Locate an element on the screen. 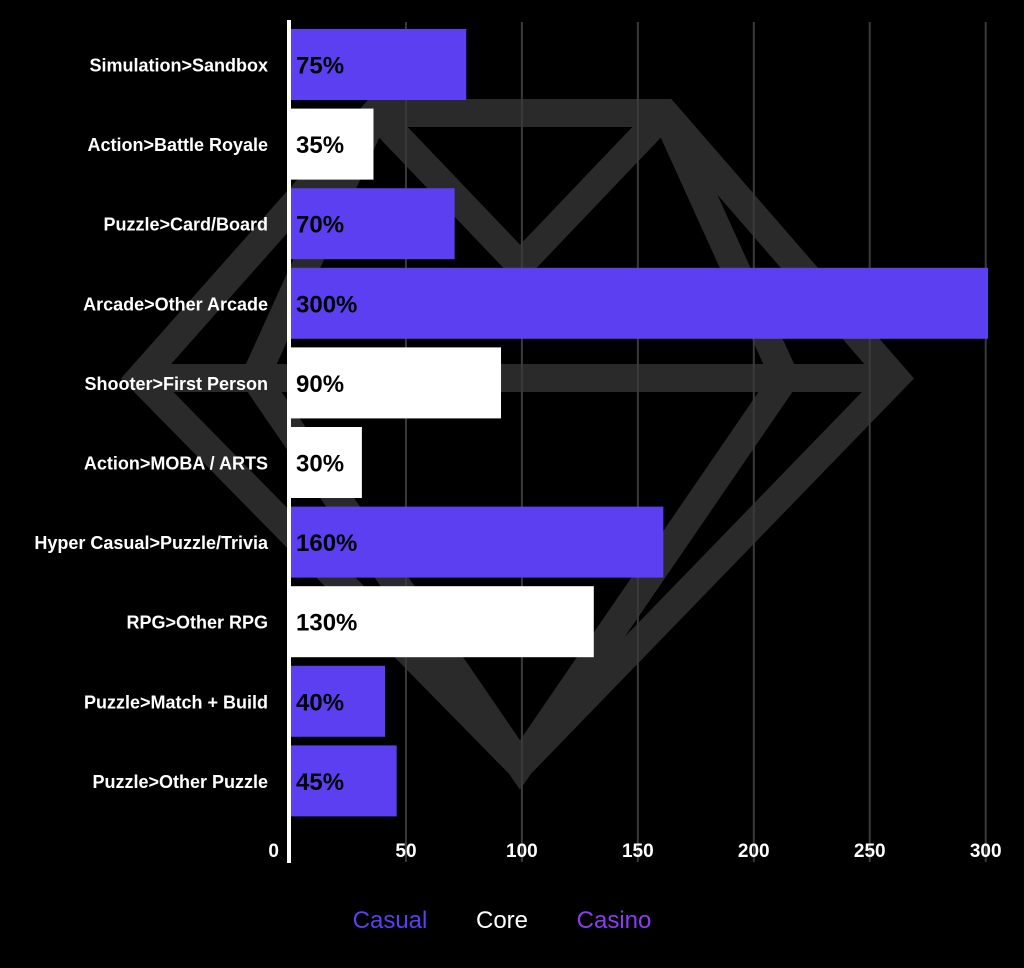 Image resolution: width=1024 pixels, height=968 pixels. category-label: Puzzle>Card/Board is located at coordinates (185, 225).